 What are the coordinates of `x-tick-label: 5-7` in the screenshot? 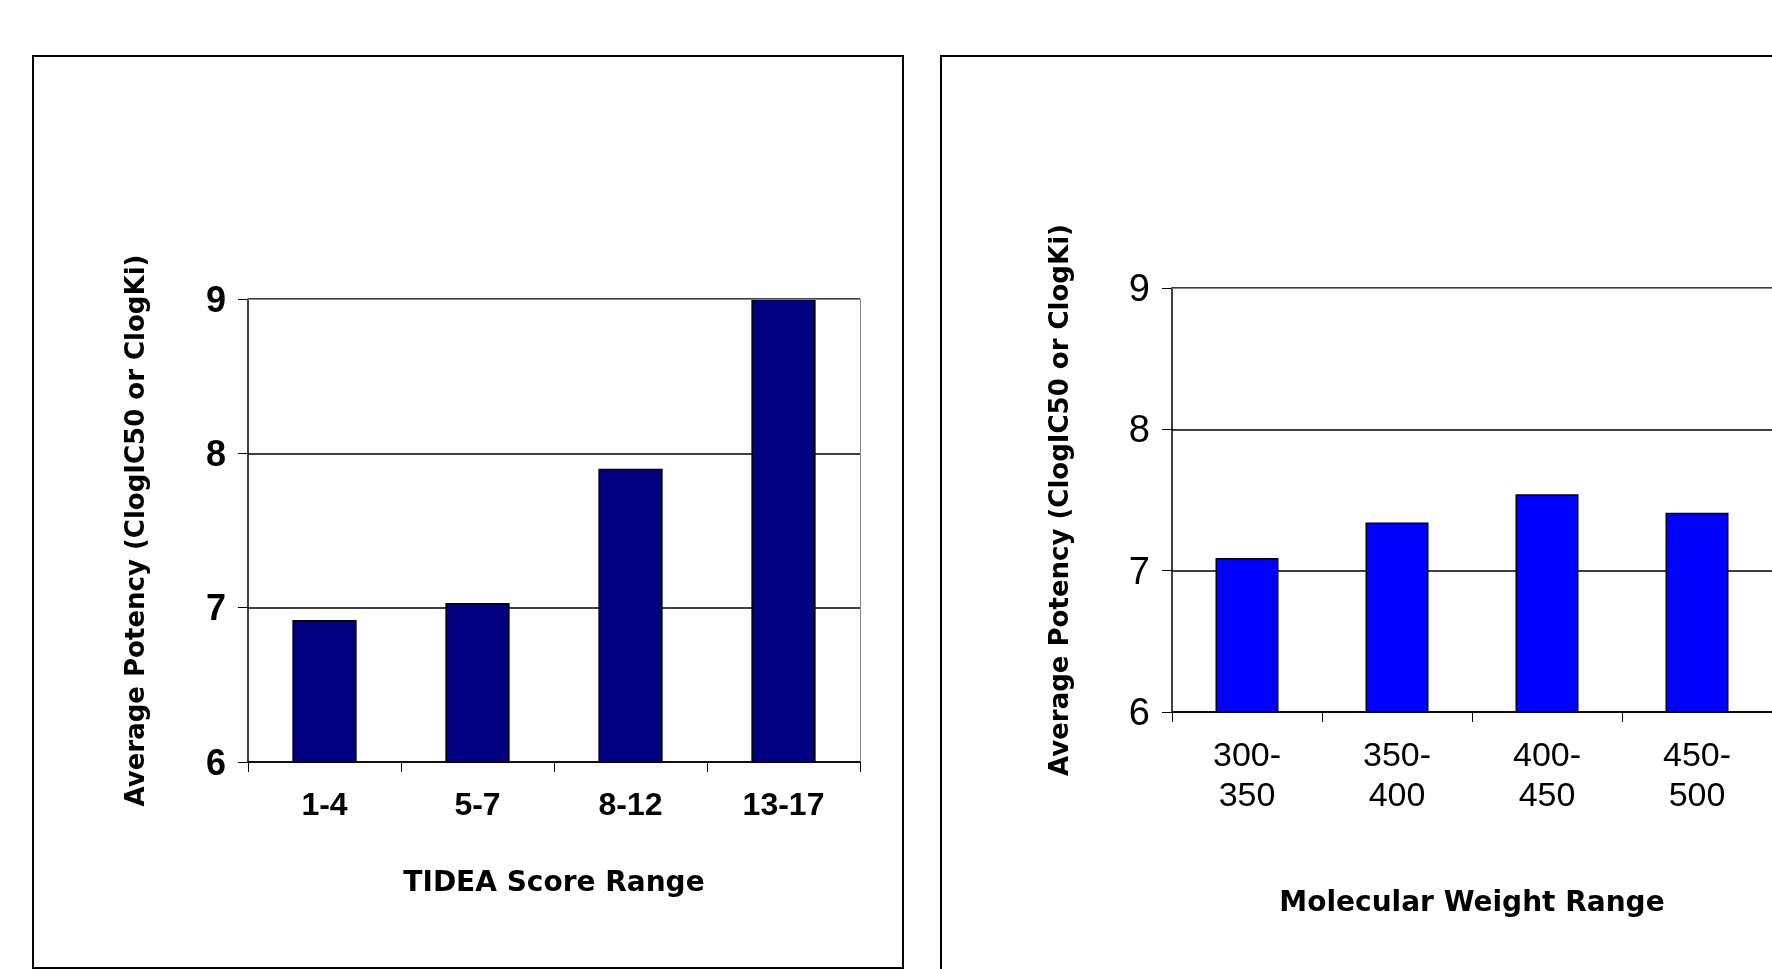 It's located at (477, 804).